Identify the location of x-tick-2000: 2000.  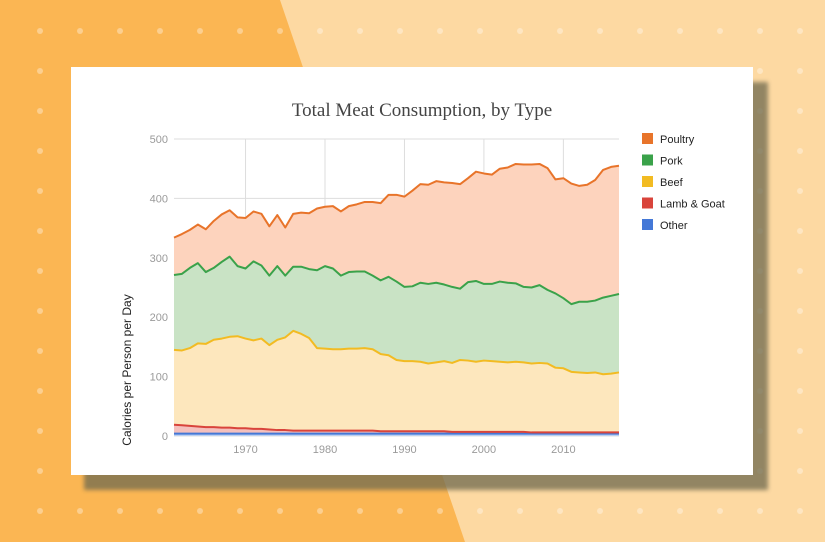
(484, 450).